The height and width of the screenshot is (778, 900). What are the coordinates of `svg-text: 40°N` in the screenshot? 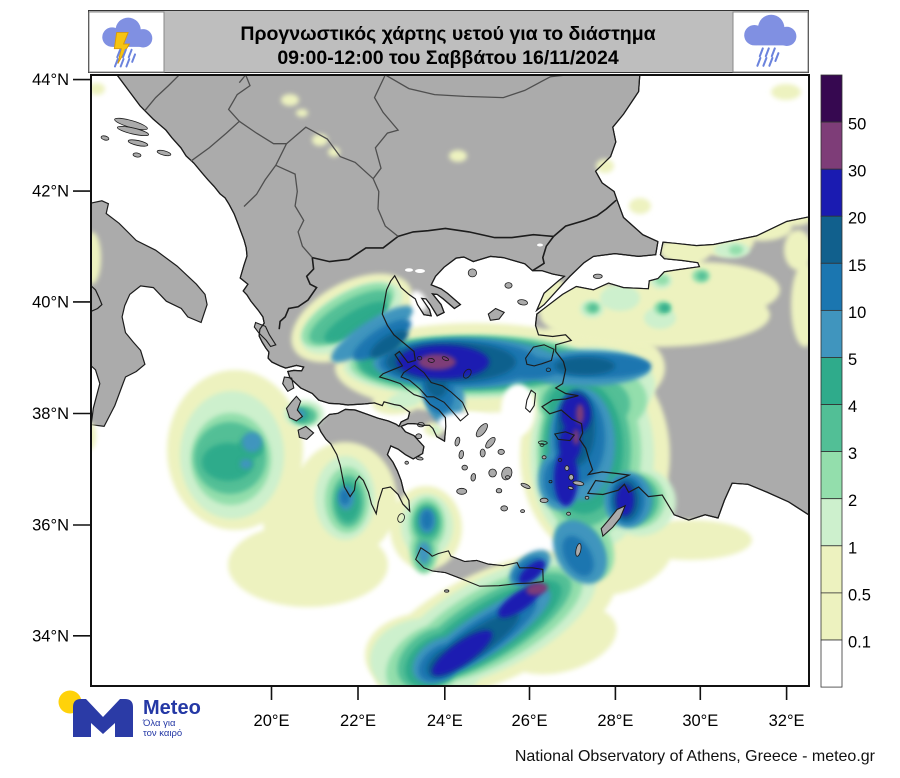 It's located at (50, 302).